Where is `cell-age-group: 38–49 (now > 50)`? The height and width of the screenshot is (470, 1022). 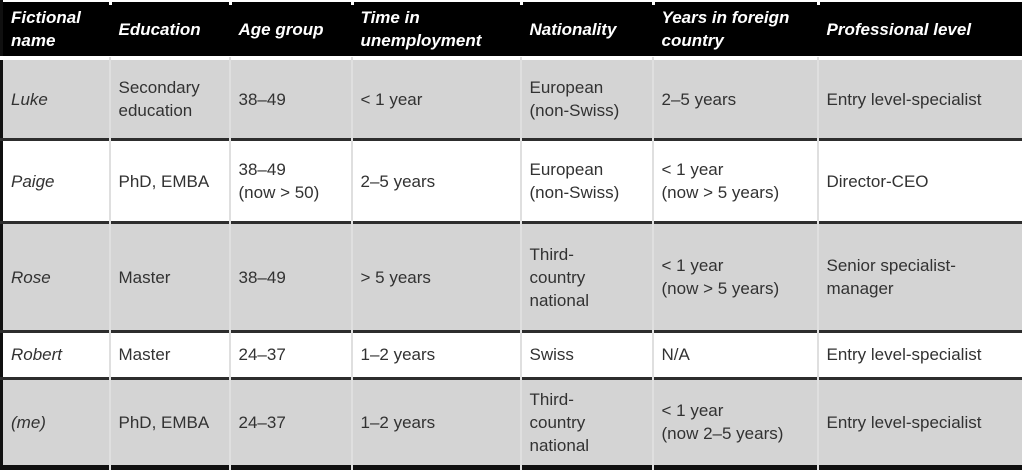
cell-age-group: 38–49 (now > 50) is located at coordinates (291, 180).